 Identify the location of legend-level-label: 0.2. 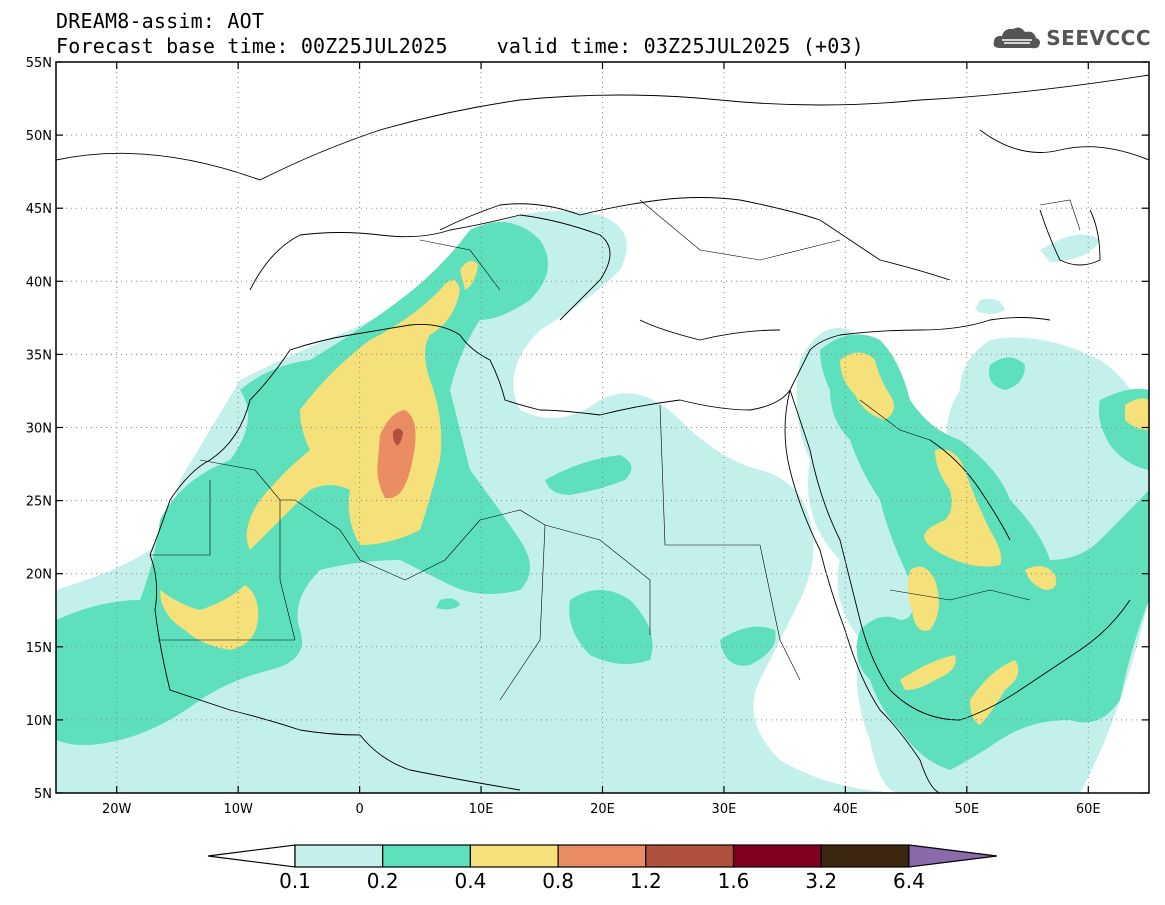
(383, 881).